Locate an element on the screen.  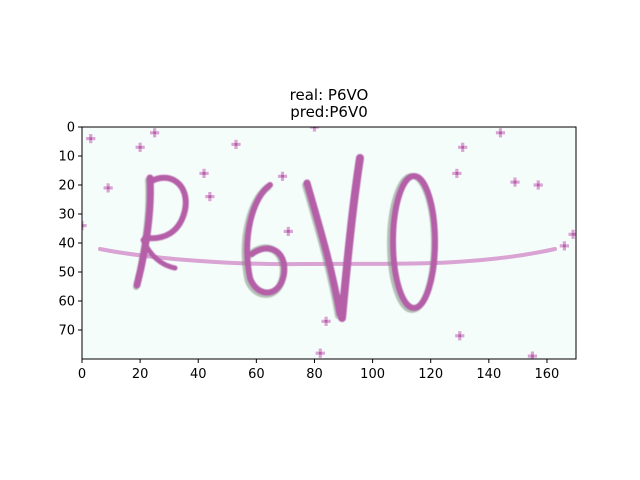
glyph-p-stem is located at coordinates (143, 231).